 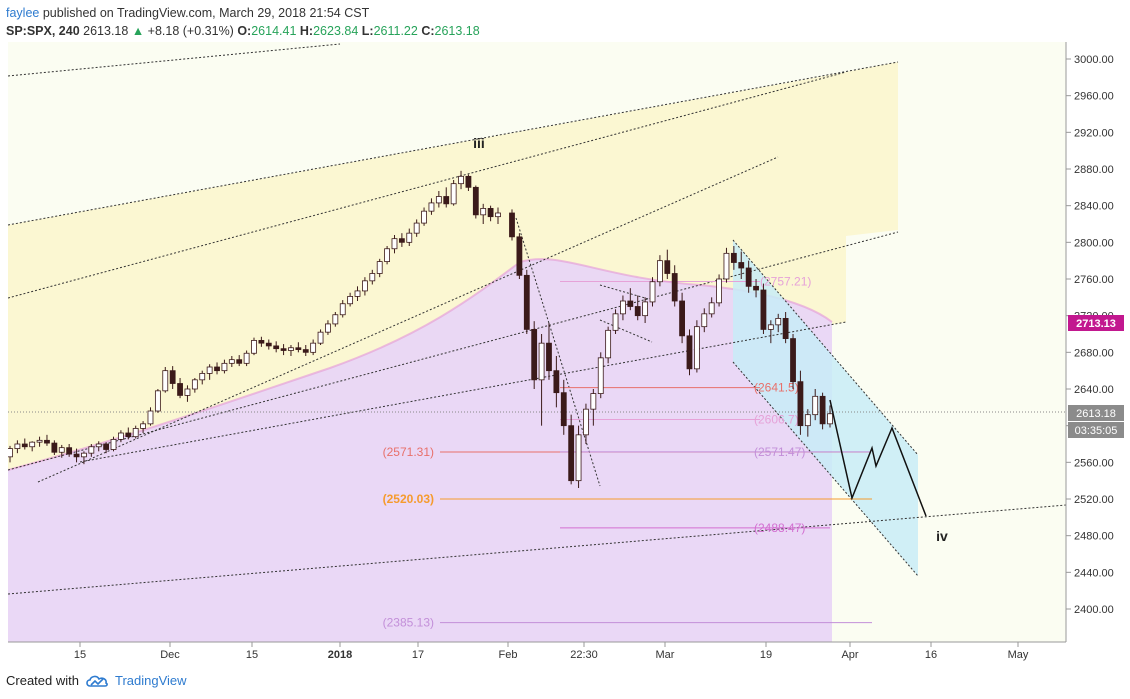 I want to click on countdown-text: 03:35:05, so click(x=1096, y=431).